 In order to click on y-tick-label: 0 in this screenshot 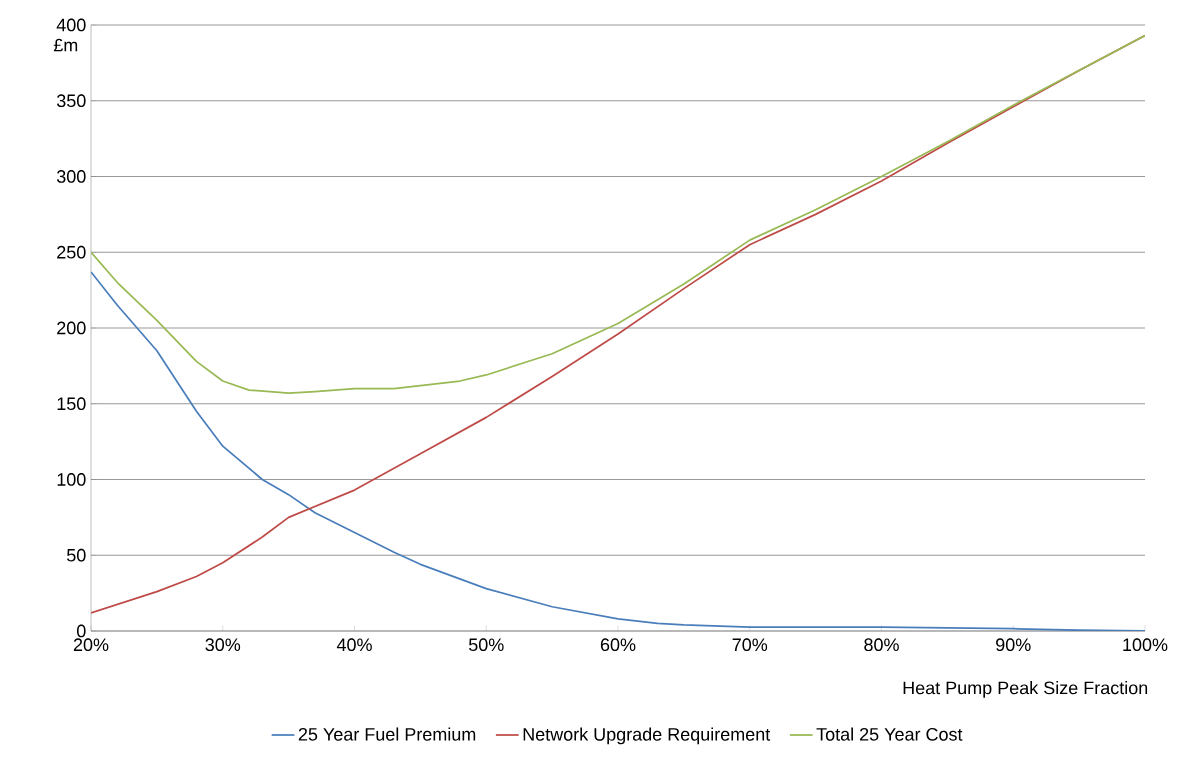, I will do `click(81, 631)`.